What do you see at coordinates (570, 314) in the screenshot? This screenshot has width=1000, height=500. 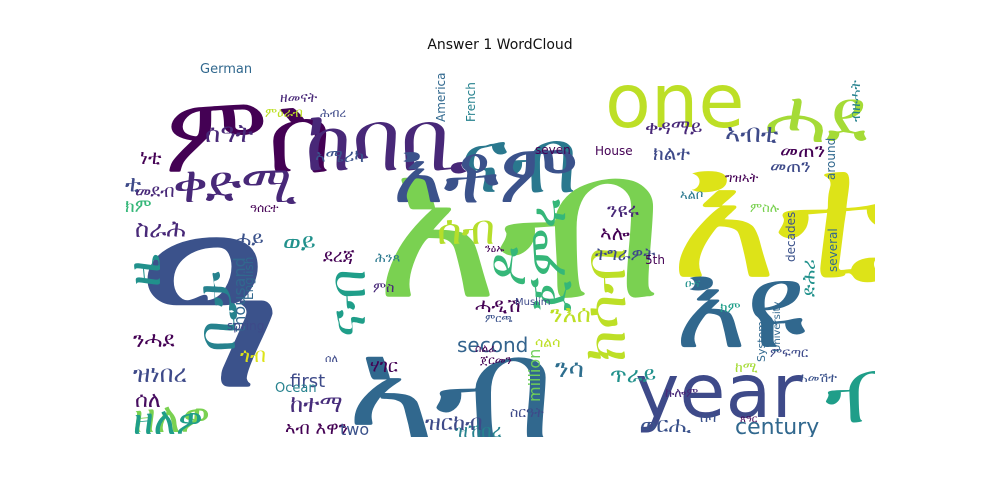 I see `word-44: ንእሰ` at bounding box center [570, 314].